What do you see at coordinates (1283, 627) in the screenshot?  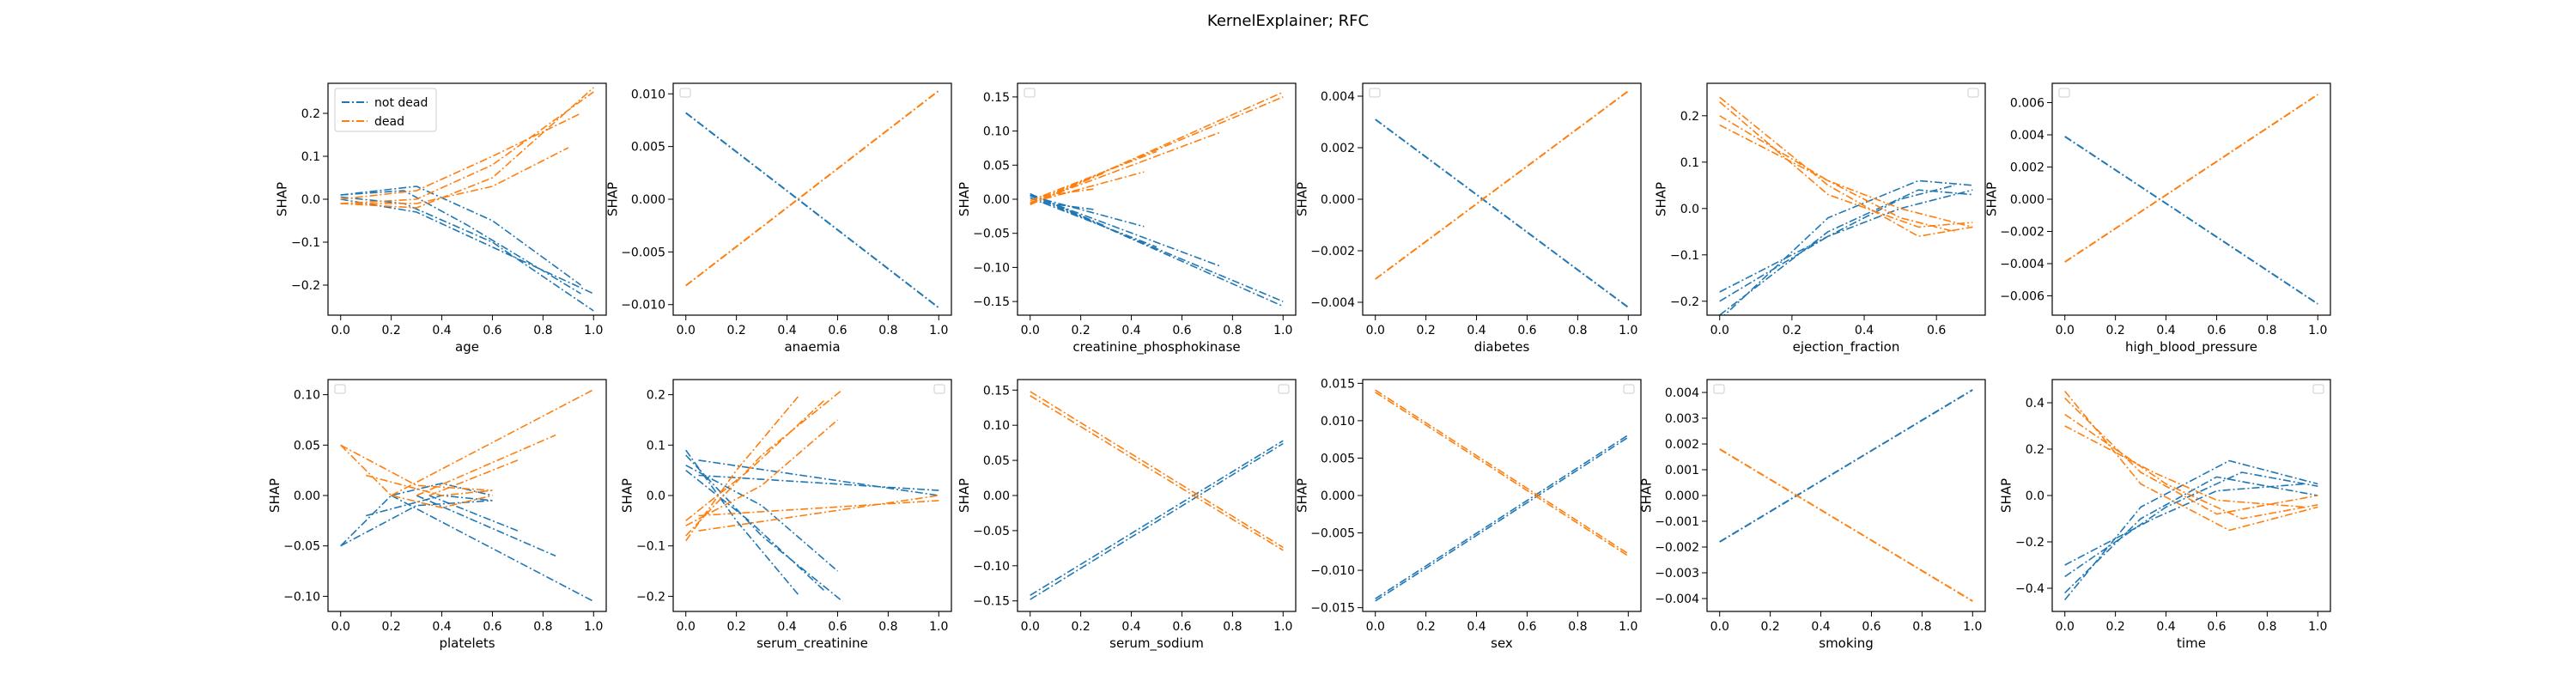 I see `subplot-serum-sodium-xtick-label-5: 1.0` at bounding box center [1283, 627].